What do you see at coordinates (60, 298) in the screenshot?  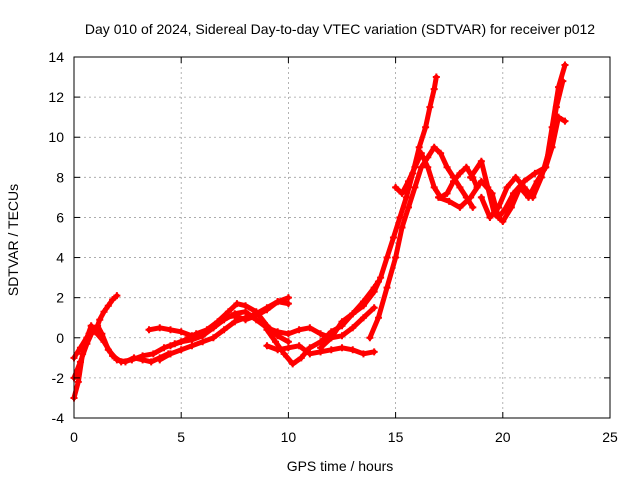 I see `y-tick-label: 2` at bounding box center [60, 298].